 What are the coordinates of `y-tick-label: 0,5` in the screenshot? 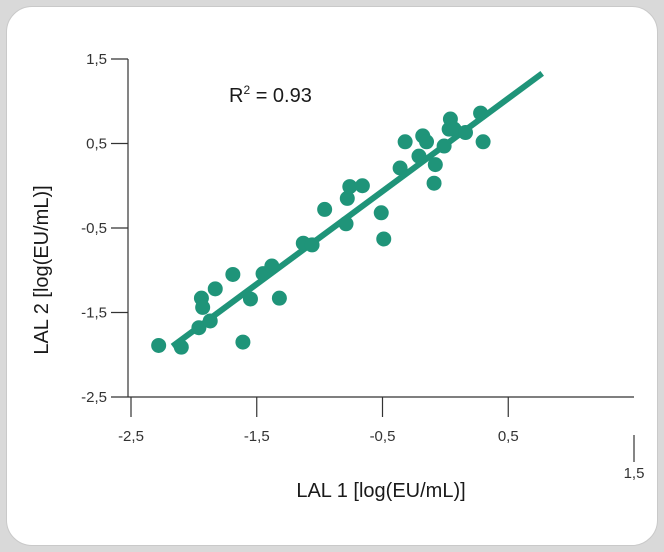 It's located at (96, 144).